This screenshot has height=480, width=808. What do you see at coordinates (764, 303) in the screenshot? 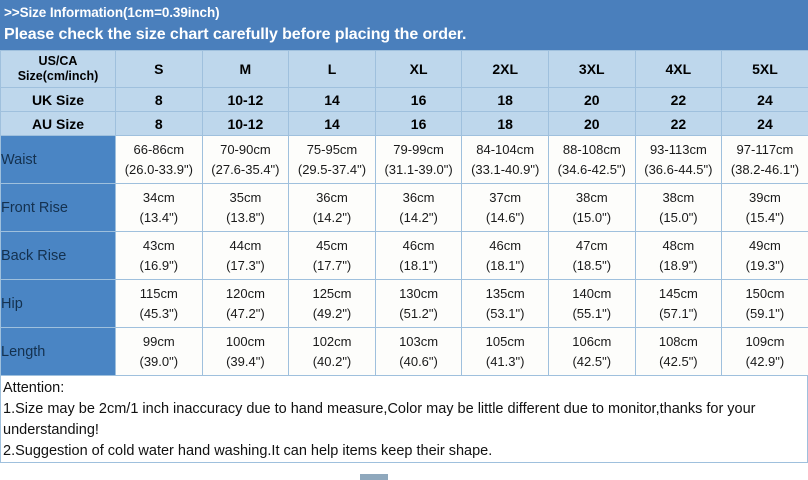
I see `cell-hip: 150cm (59.1")` at bounding box center [764, 303].